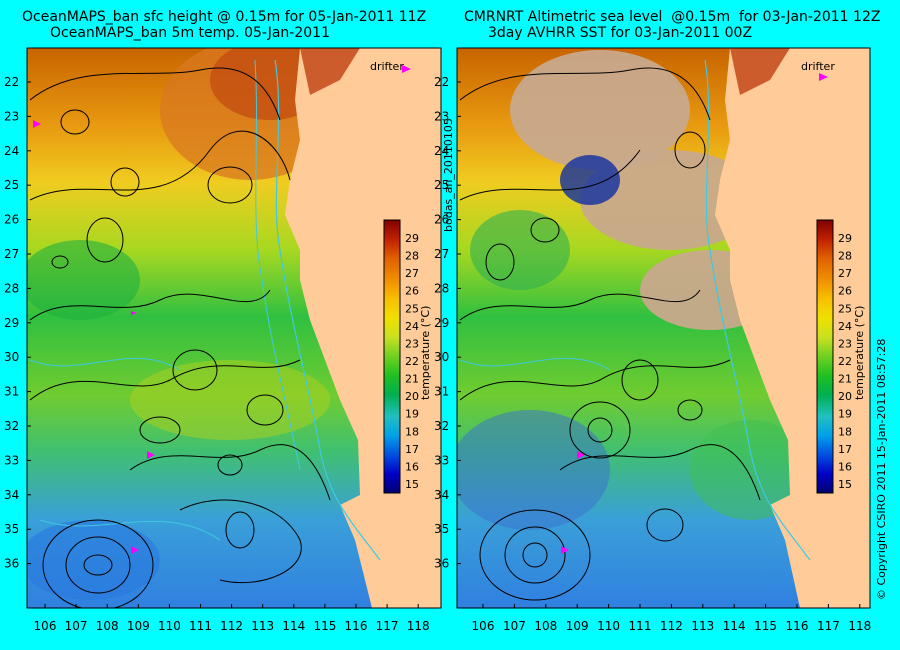  What do you see at coordinates (620, 33) in the screenshot?
I see `right-title-line2: 3day AVHRR SST for 03-Jan-2011 00Z` at bounding box center [620, 33].